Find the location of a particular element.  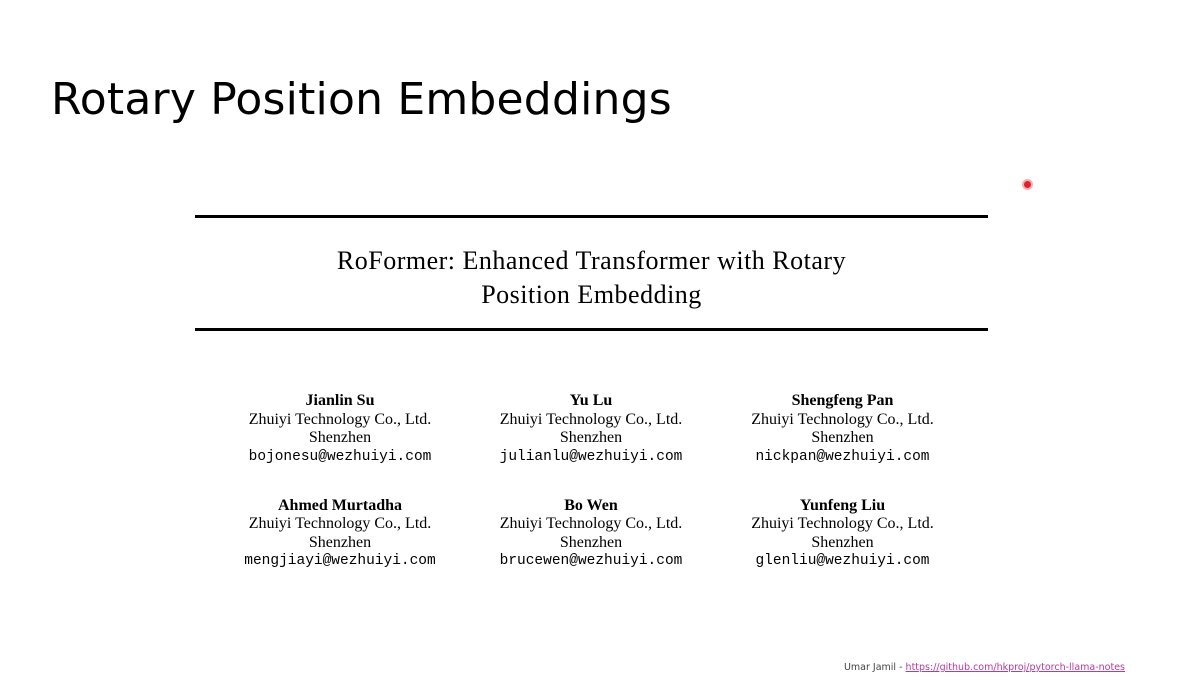

slide-title: Rotary Position Embeddings is located at coordinates (361, 99).